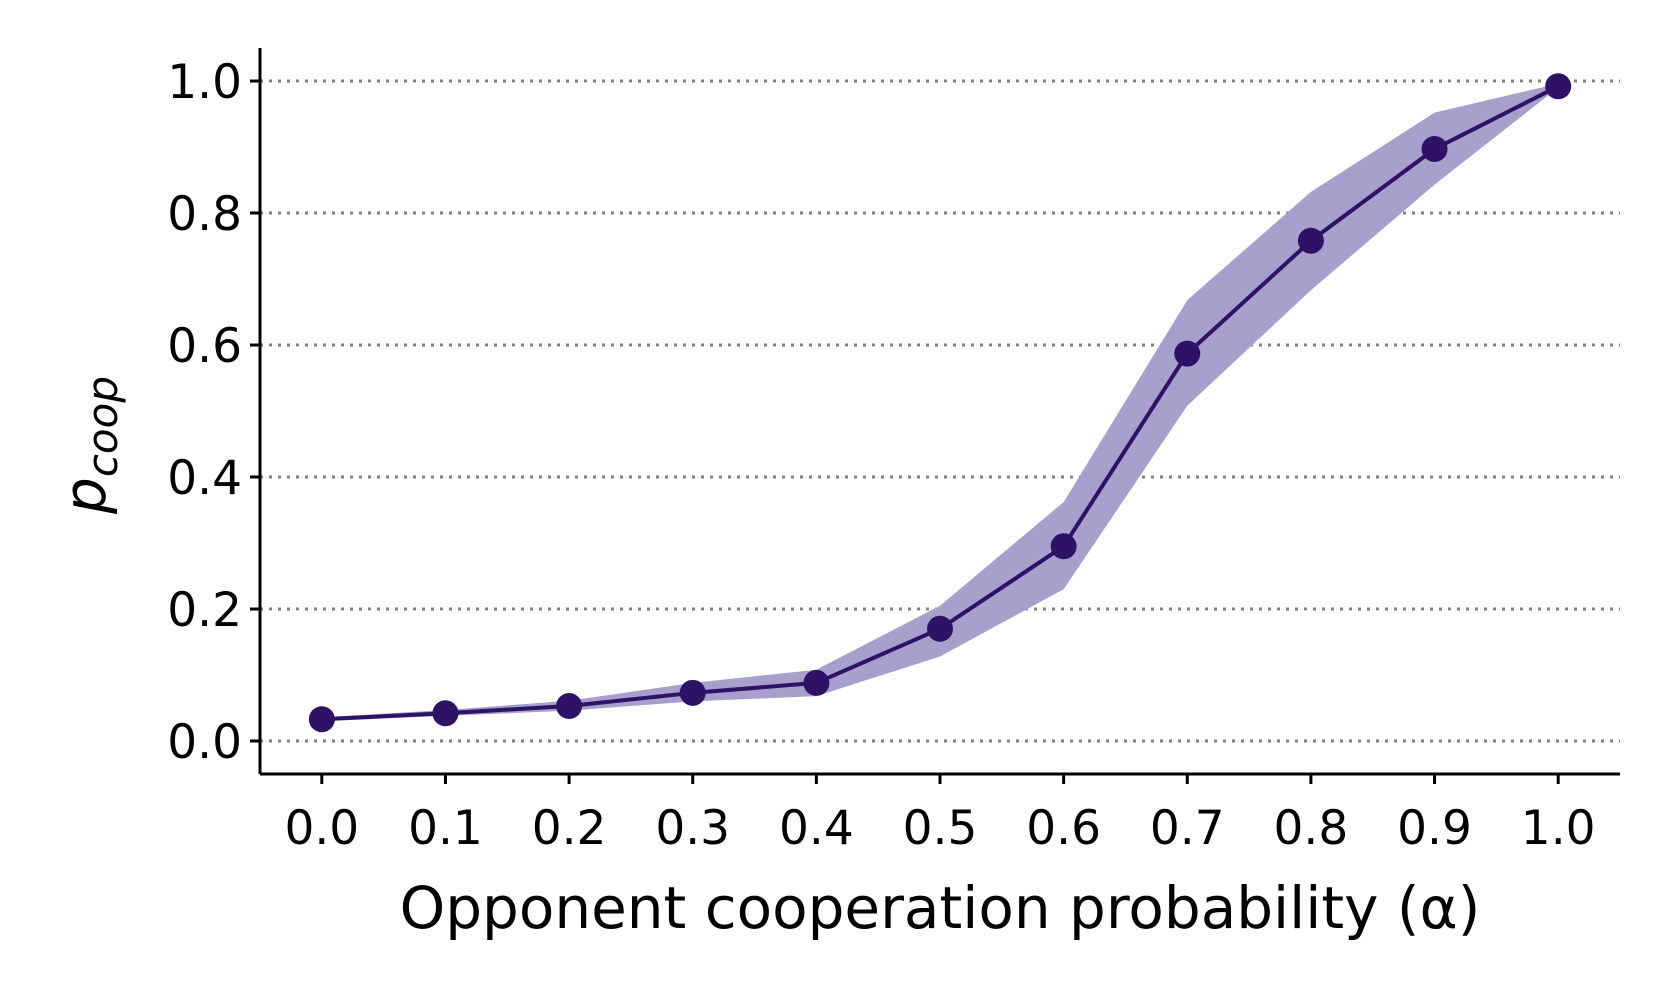 This screenshot has height=997, width=1661. Describe the element at coordinates (1434, 828) in the screenshot. I see `x-tick-label: 0.9` at that location.